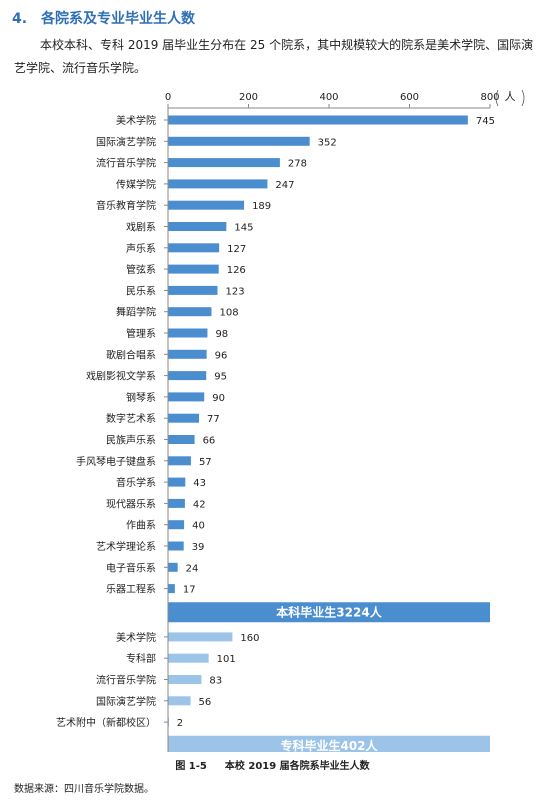  I want to click on group-banner-label: 本科毕业生3224人, so click(329, 611).